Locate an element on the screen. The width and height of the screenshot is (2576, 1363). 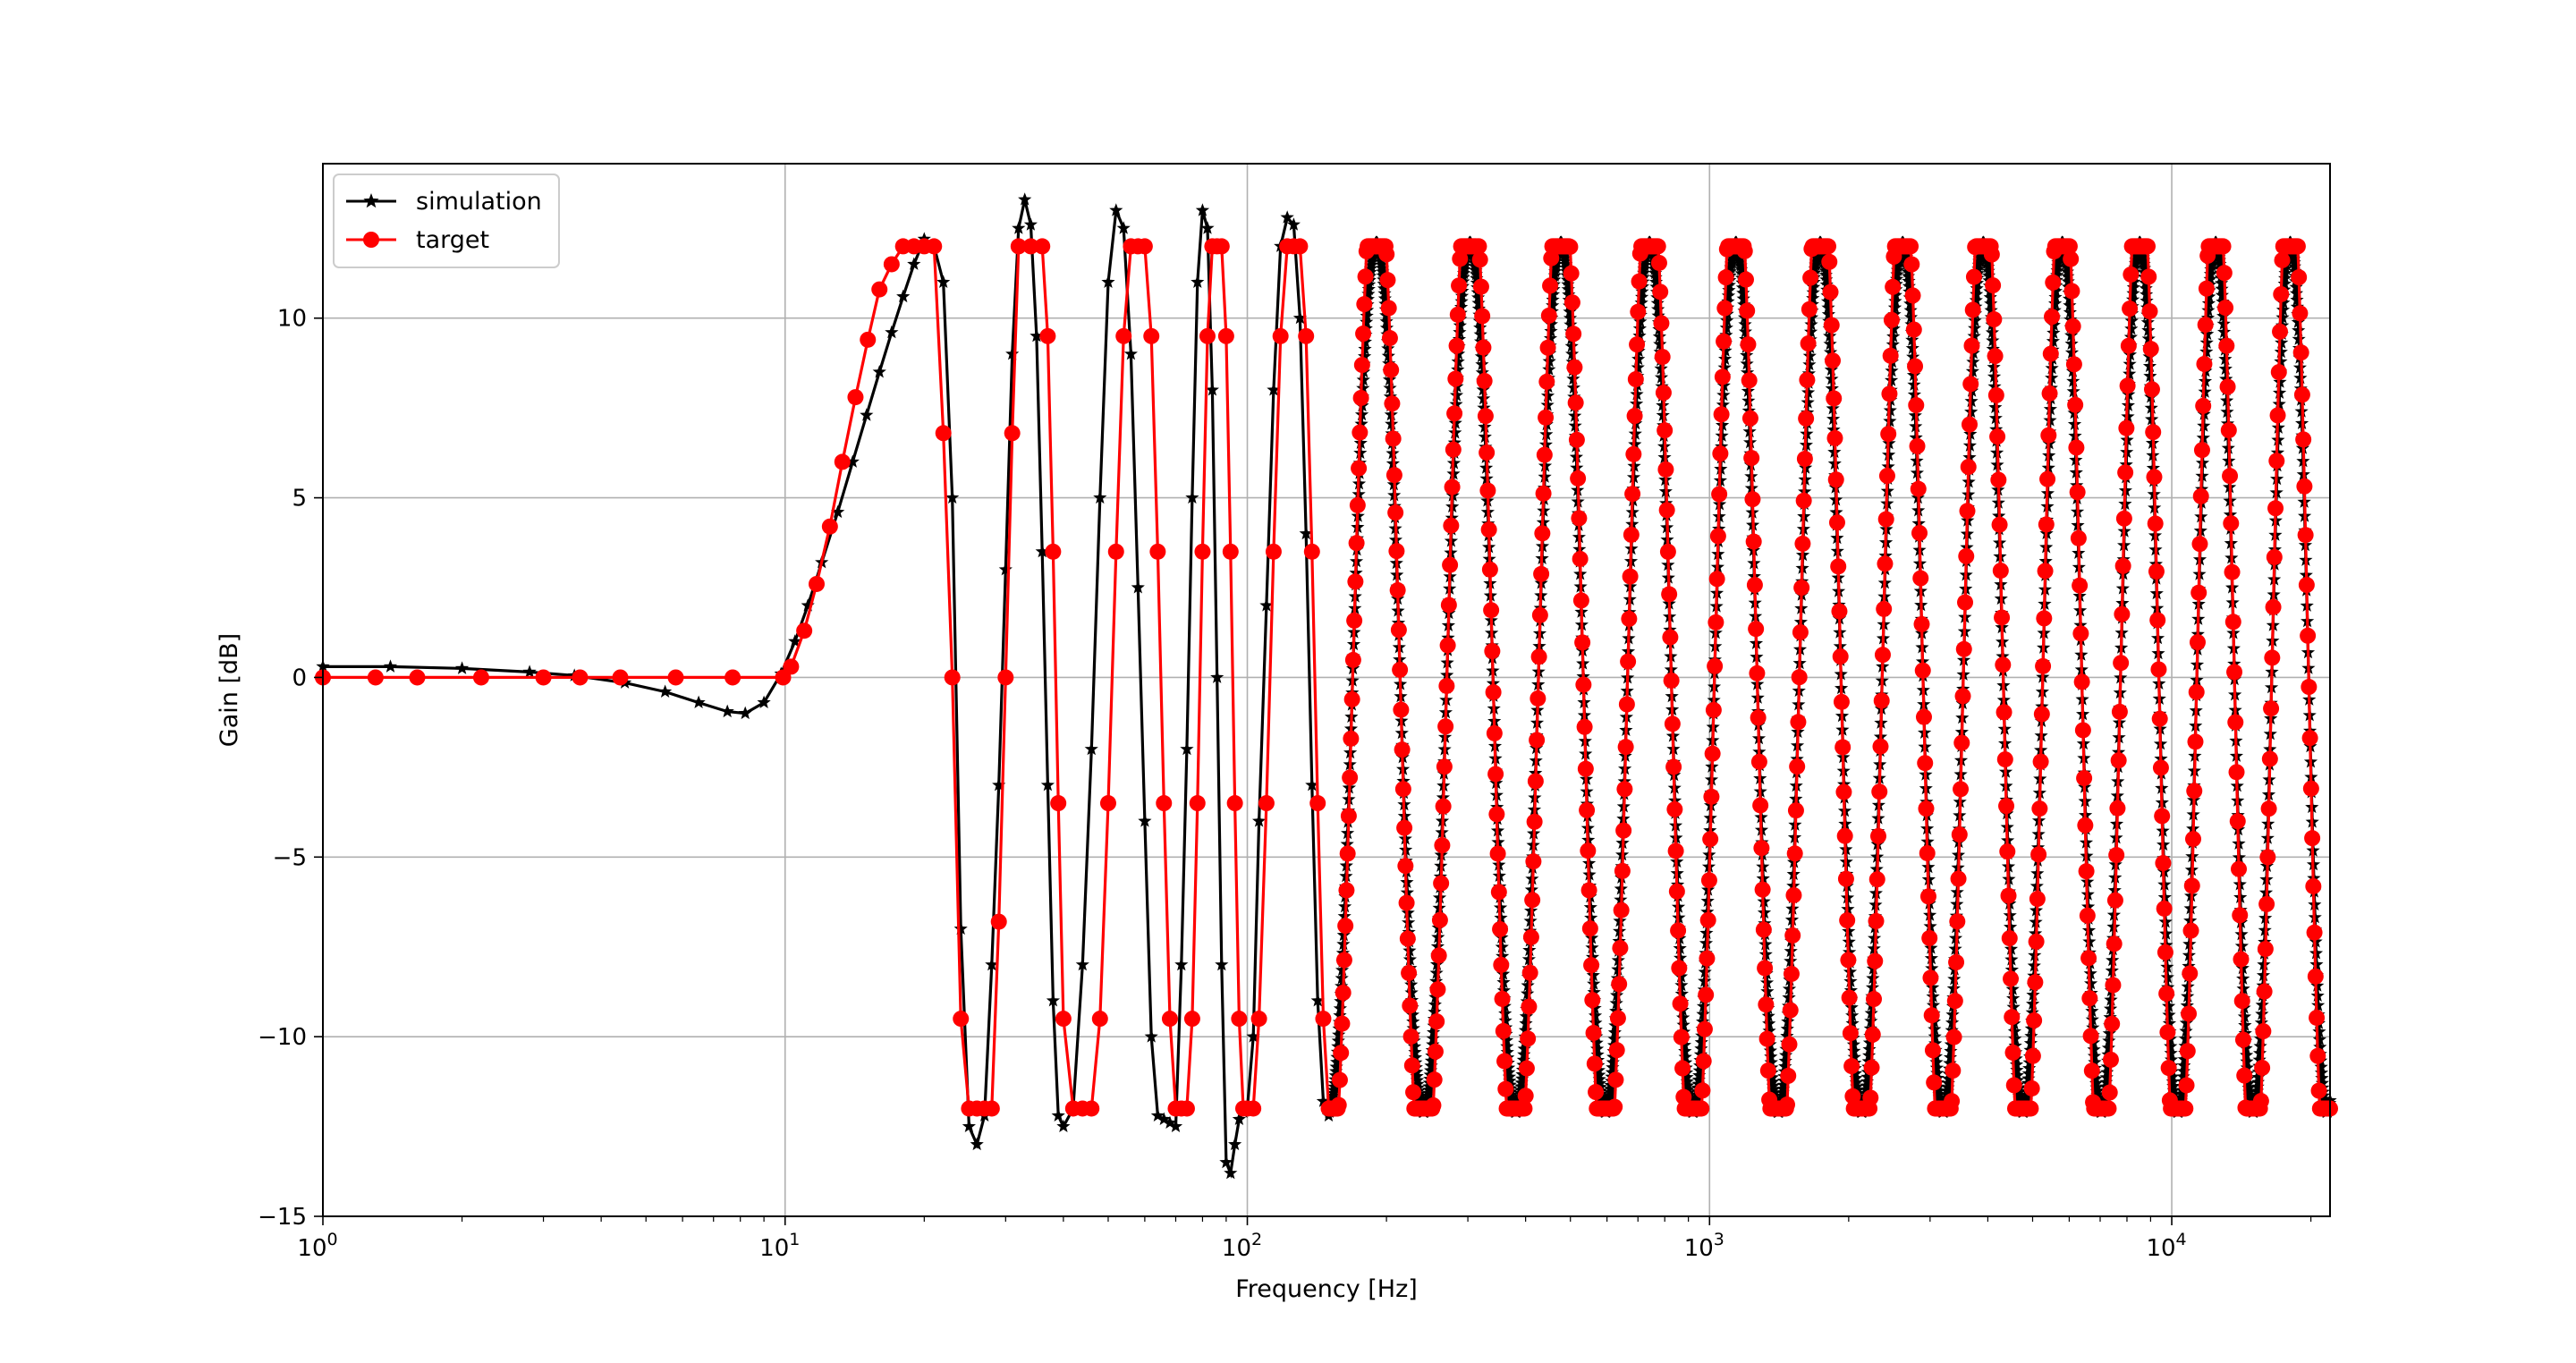
x-tick-label: 103 is located at coordinates (1704, 1246).